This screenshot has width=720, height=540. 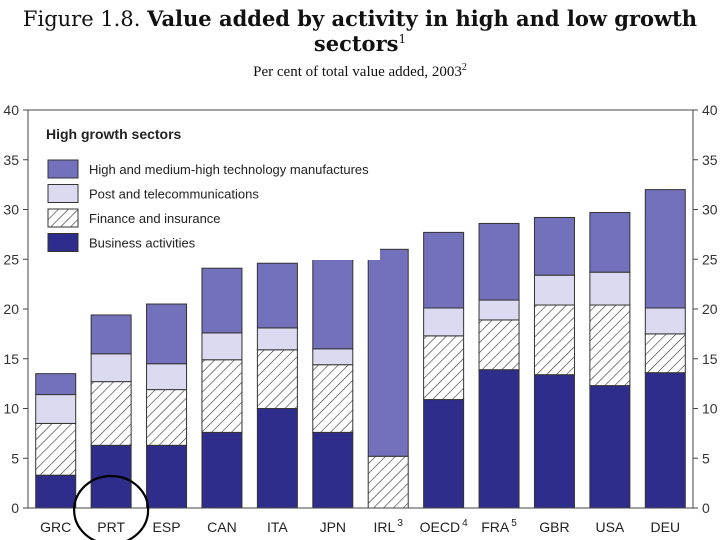 What do you see at coordinates (710, 110) in the screenshot?
I see `y-tick-label-right: 40` at bounding box center [710, 110].